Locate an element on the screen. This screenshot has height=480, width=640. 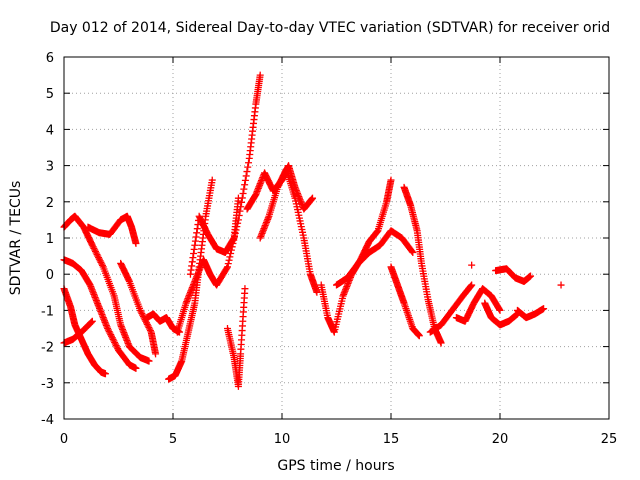
y-tick-label: 3 is located at coordinates (50, 167).